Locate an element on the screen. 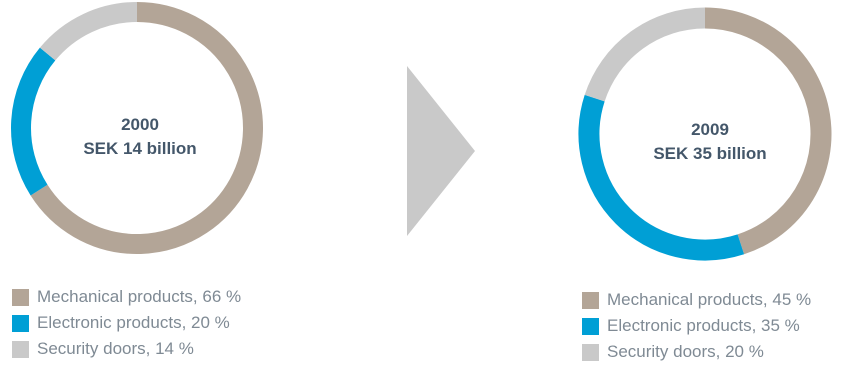  arrow-right-icon is located at coordinates (441, 151).